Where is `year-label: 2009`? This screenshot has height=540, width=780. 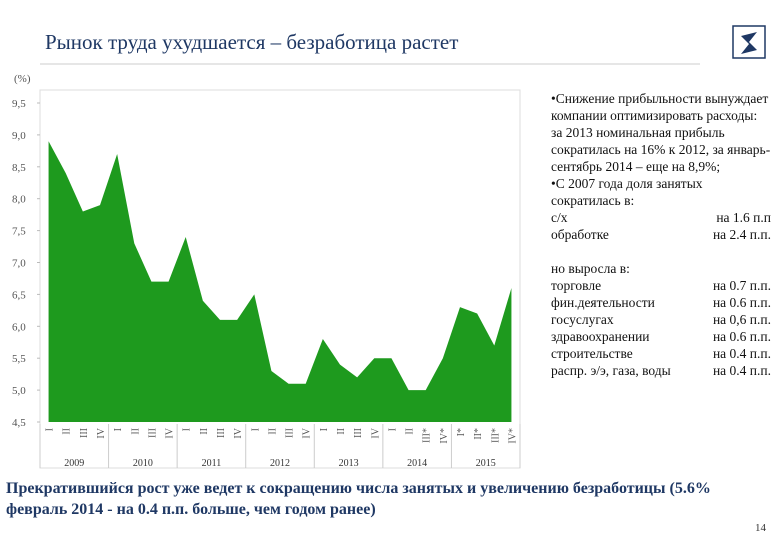
year-label: 2009 is located at coordinates (74, 463).